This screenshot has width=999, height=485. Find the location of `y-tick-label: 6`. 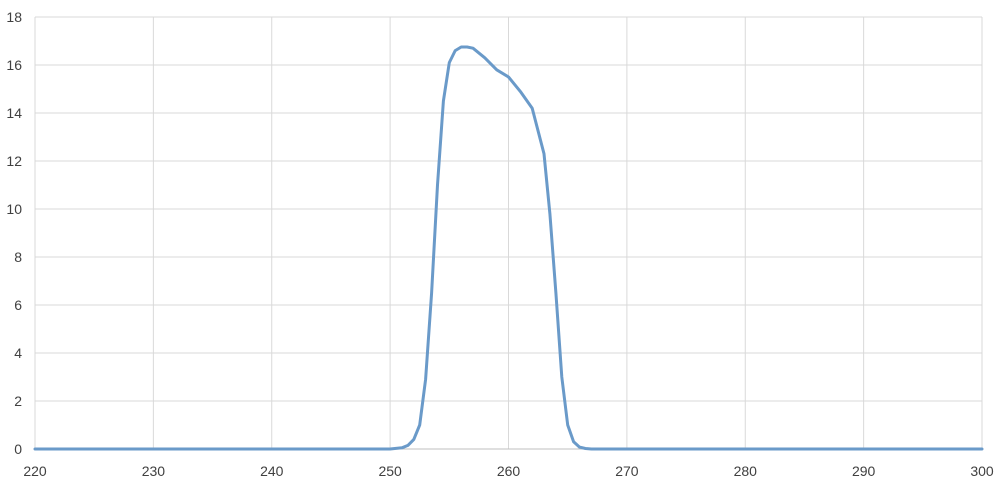

y-tick-label: 6 is located at coordinates (18, 305).